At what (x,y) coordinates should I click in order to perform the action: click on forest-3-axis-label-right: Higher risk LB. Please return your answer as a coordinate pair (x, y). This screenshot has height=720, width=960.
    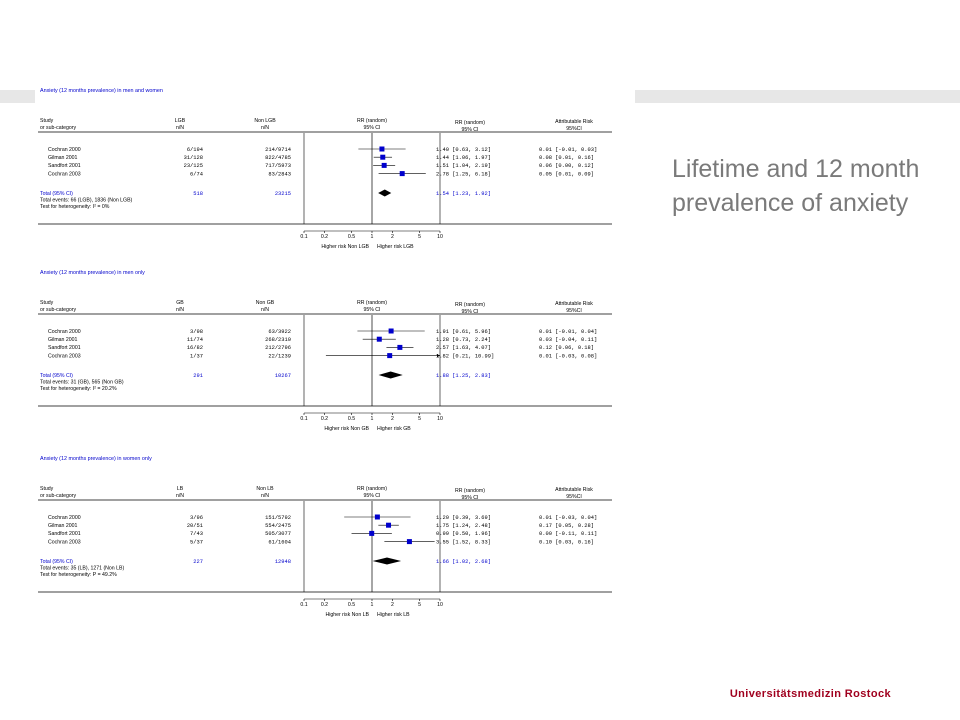
    Looking at the image, I should click on (393, 615).